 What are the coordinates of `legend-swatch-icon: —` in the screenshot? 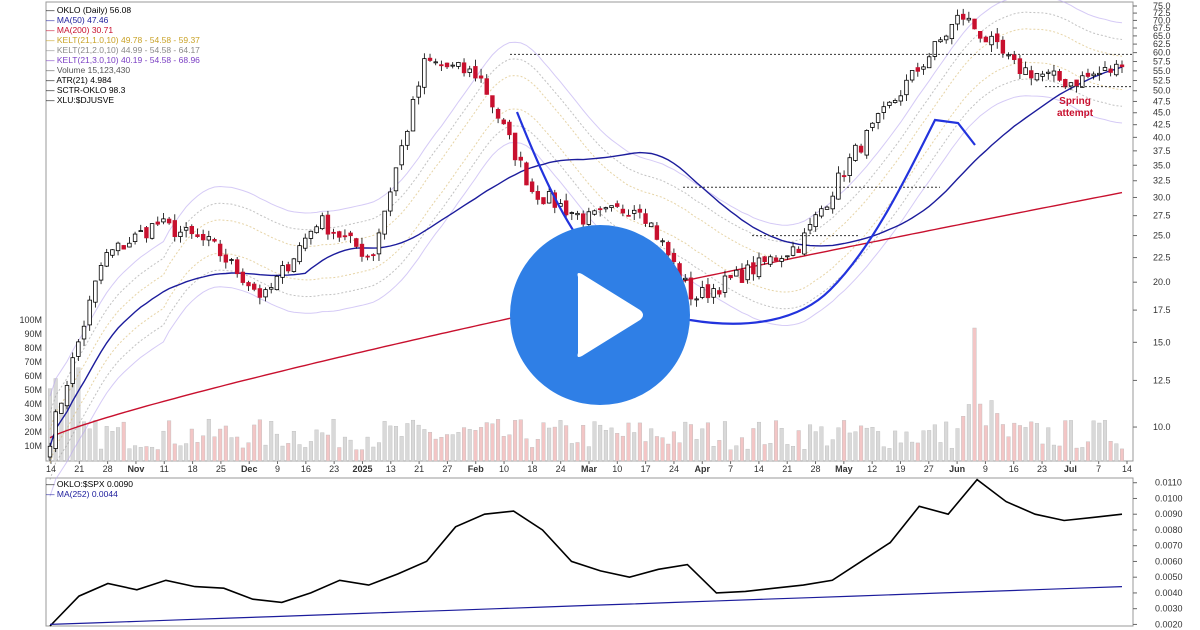 It's located at (51, 100).